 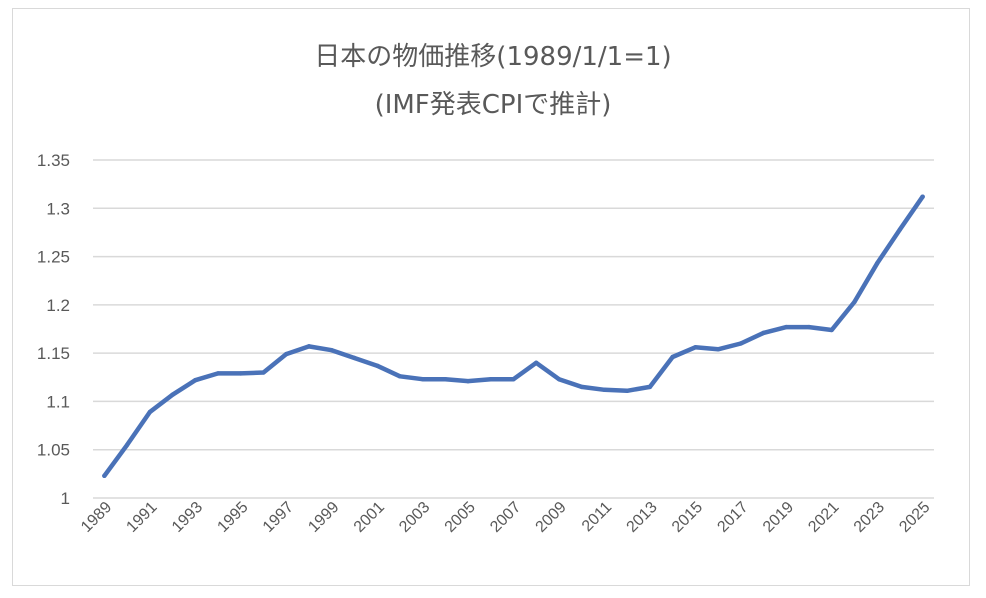 What do you see at coordinates (914, 517) in the screenshot?
I see `x-tick-label: 2025` at bounding box center [914, 517].